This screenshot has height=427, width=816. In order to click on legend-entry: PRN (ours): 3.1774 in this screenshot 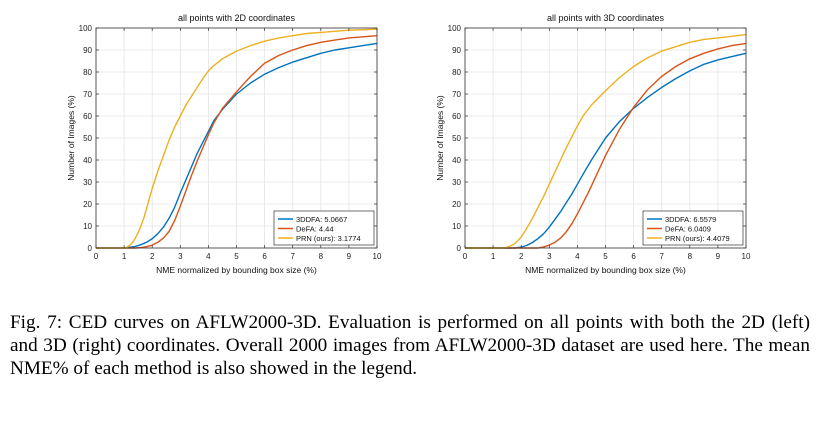, I will do `click(328, 238)`.